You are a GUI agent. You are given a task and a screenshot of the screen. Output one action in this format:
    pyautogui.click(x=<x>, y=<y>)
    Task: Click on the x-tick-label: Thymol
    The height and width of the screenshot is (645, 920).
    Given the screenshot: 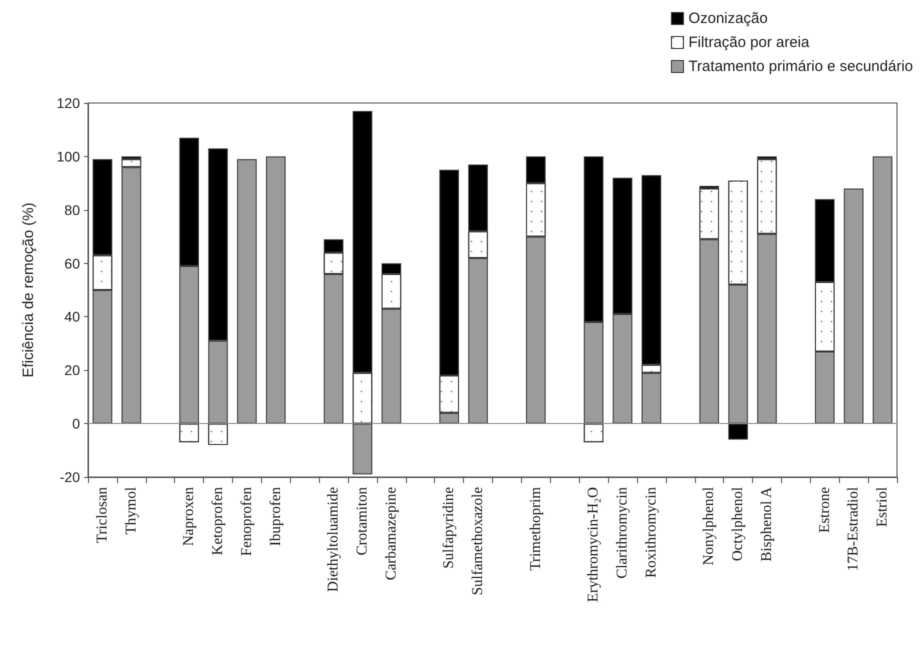 What is the action you would take?
    pyautogui.click(x=131, y=510)
    